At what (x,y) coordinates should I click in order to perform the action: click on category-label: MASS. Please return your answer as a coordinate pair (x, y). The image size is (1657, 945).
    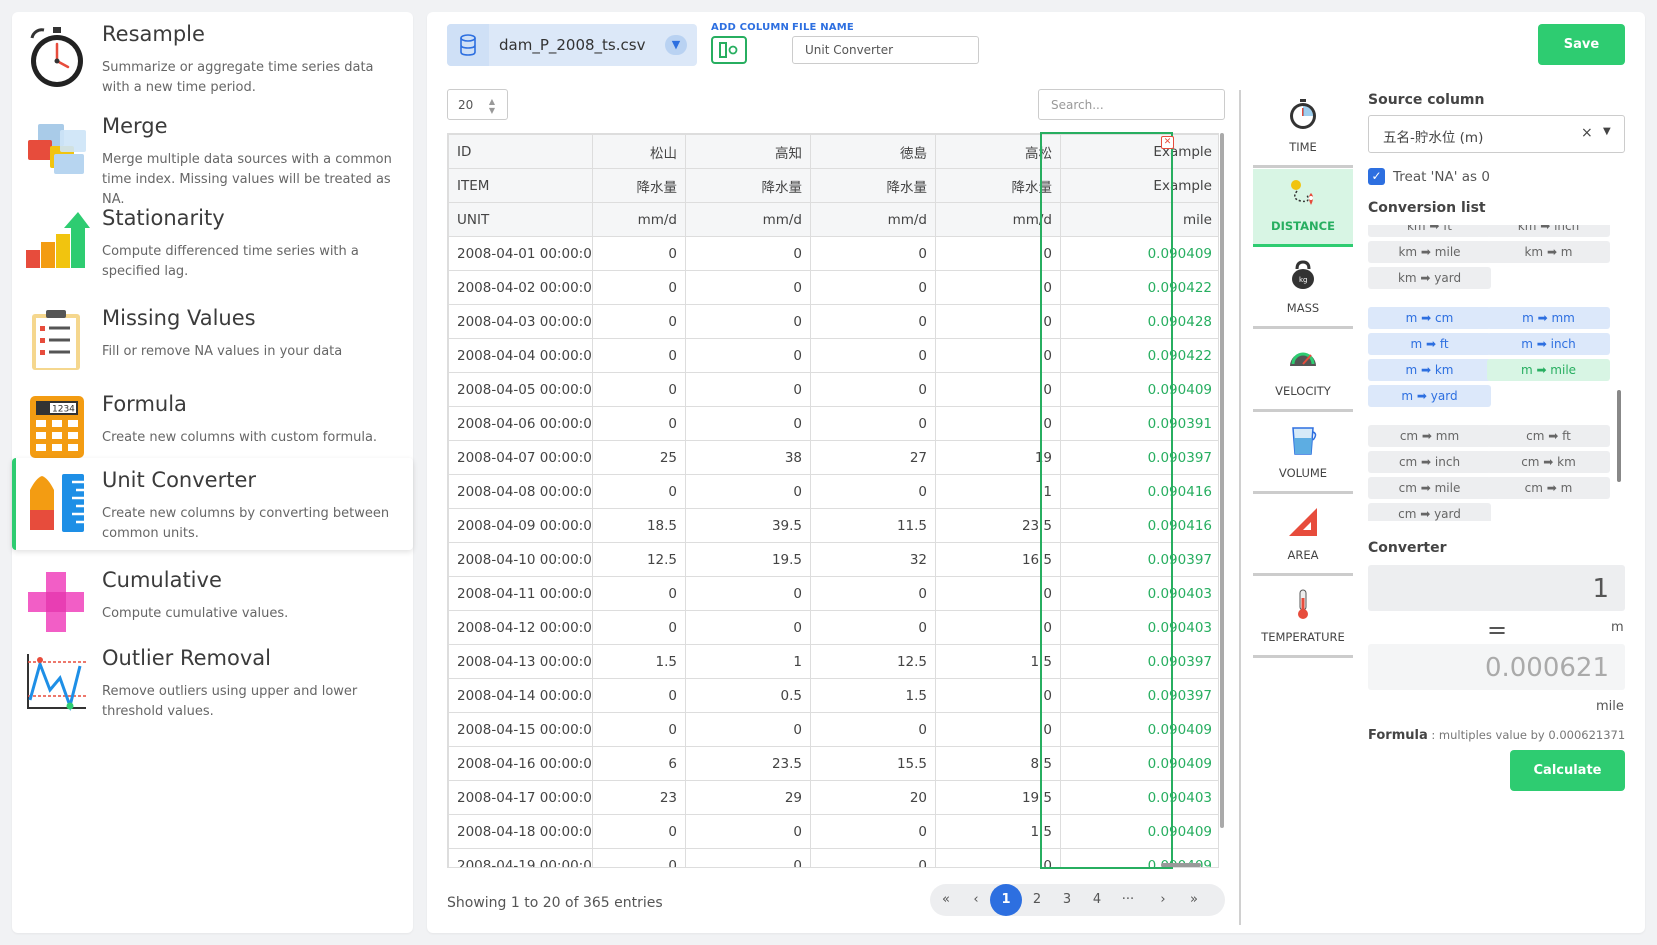
    Looking at the image, I should click on (1303, 308).